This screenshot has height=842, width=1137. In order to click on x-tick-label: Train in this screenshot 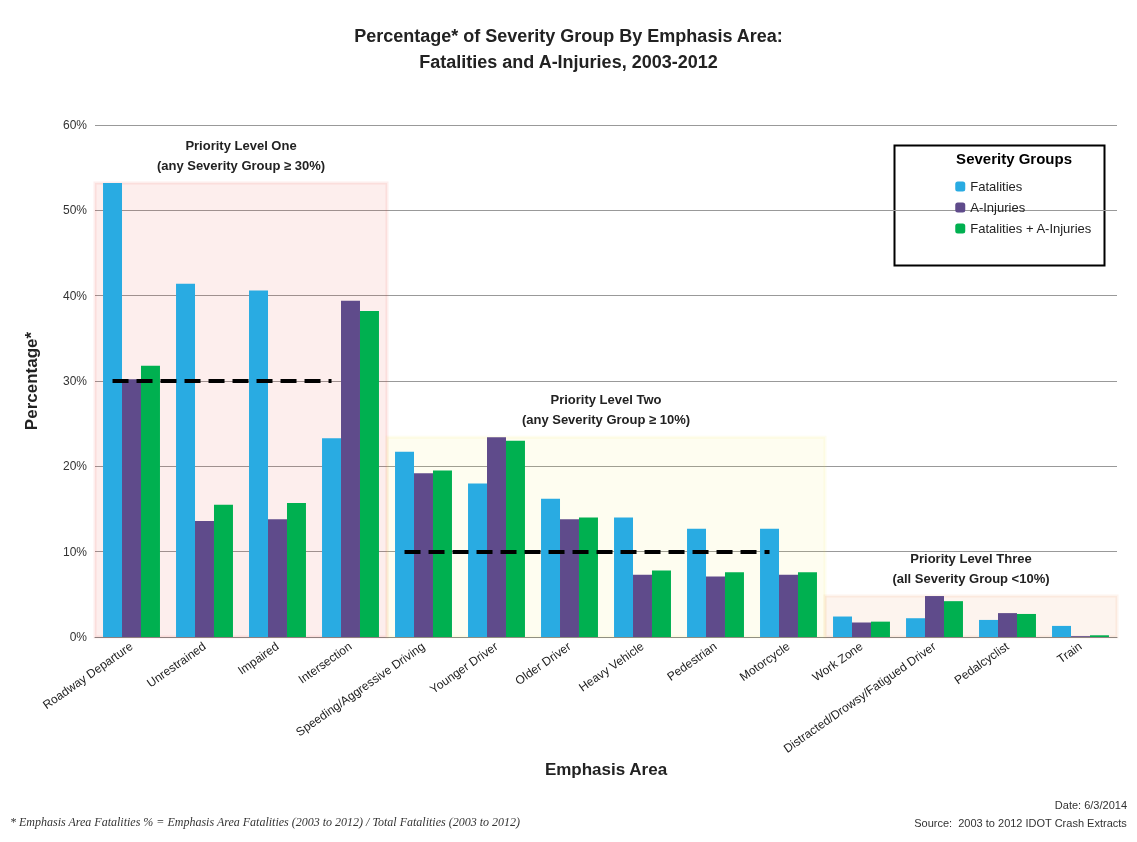, I will do `click(1069, 653)`.